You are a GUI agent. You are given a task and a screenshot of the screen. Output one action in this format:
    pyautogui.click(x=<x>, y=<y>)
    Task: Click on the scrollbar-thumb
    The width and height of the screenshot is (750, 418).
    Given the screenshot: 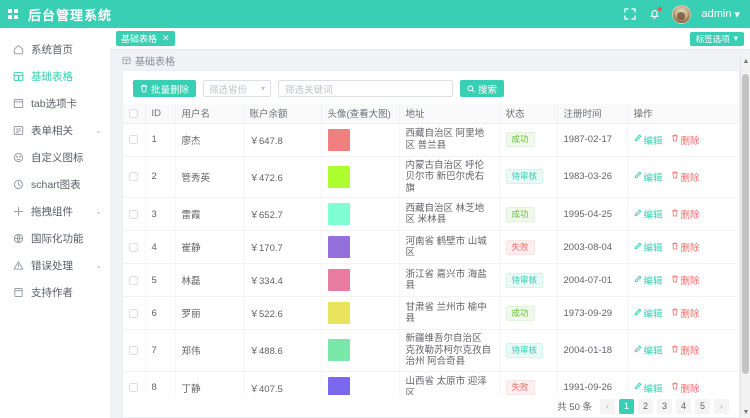 What is the action you would take?
    pyautogui.click(x=745, y=224)
    